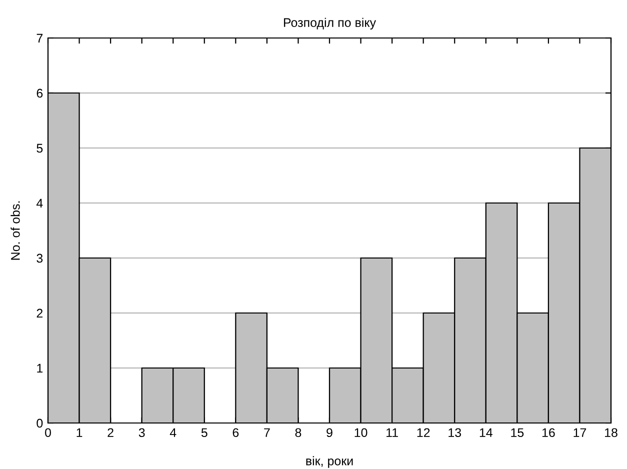 This screenshot has width=627, height=469. I want to click on x-tick-label: 2, so click(111, 432).